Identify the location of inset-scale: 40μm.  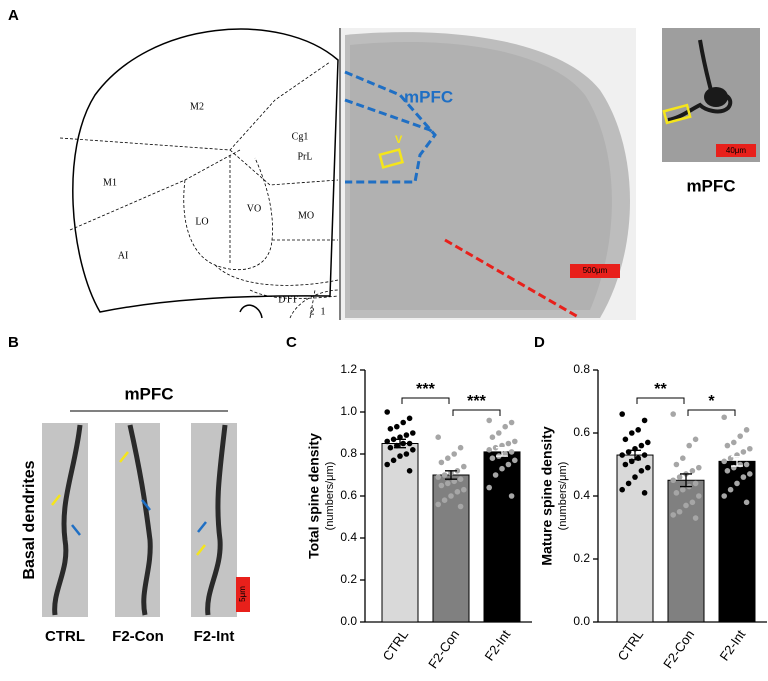
(736, 150).